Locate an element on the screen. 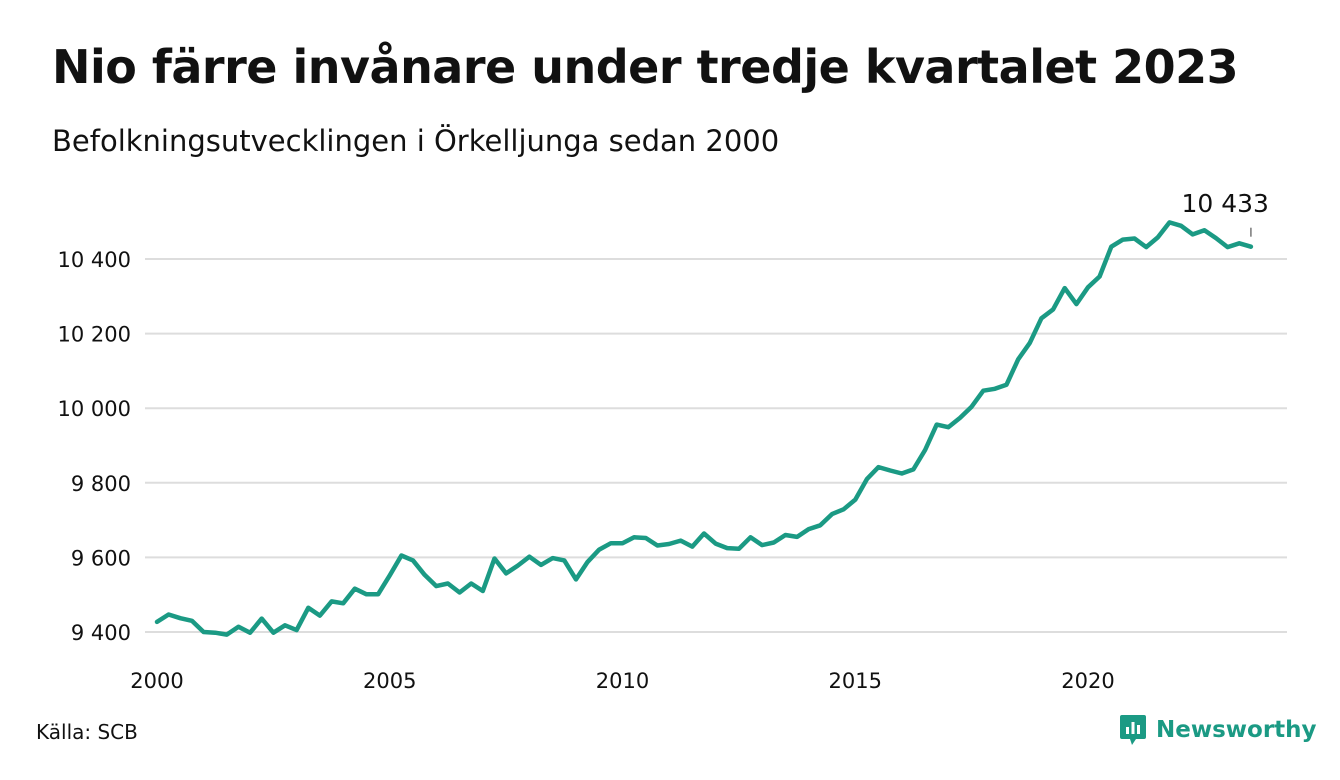 This screenshot has height=780, width=1340. x-tick-label: 2005 is located at coordinates (389, 681).